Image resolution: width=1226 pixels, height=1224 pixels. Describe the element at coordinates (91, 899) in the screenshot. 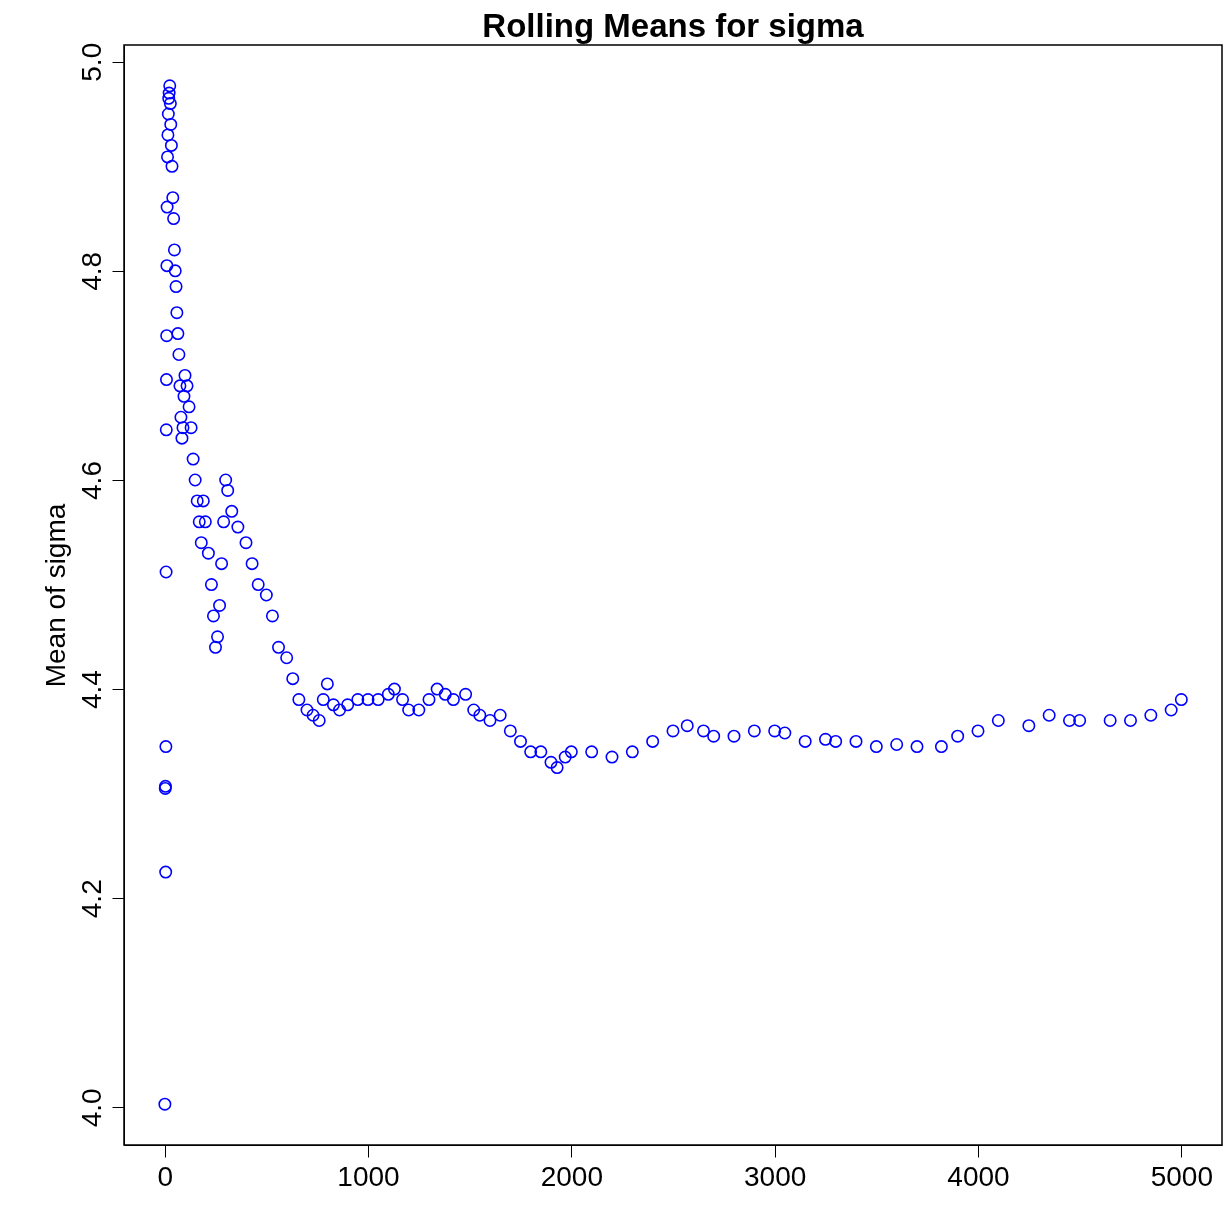

I see `y-tick-label: 4.2` at that location.